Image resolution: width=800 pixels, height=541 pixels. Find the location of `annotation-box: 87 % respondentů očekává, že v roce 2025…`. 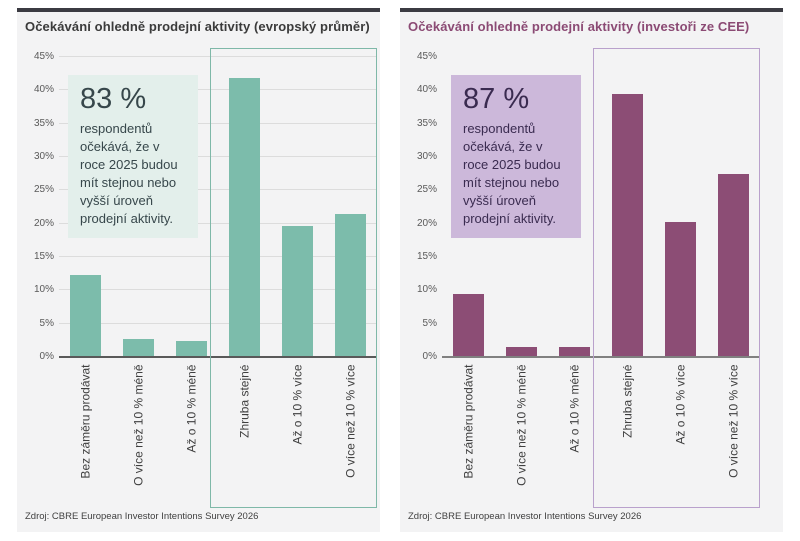

annotation-box: 87 % respondentů očekává, že v roce 2025… is located at coordinates (516, 156).